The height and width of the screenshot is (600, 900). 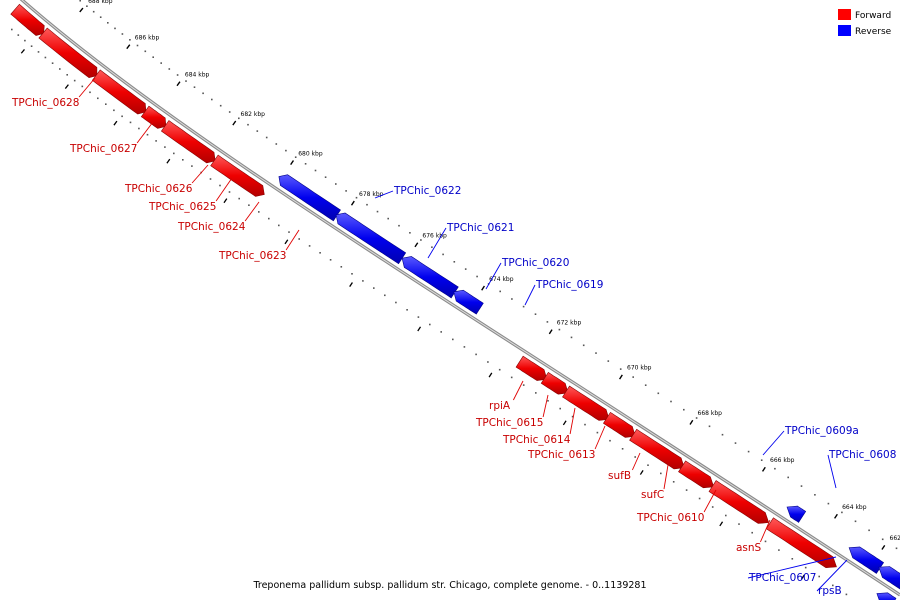 I want to click on gene-label-TPChic_0623: TPChic_0623, so click(x=259, y=245).